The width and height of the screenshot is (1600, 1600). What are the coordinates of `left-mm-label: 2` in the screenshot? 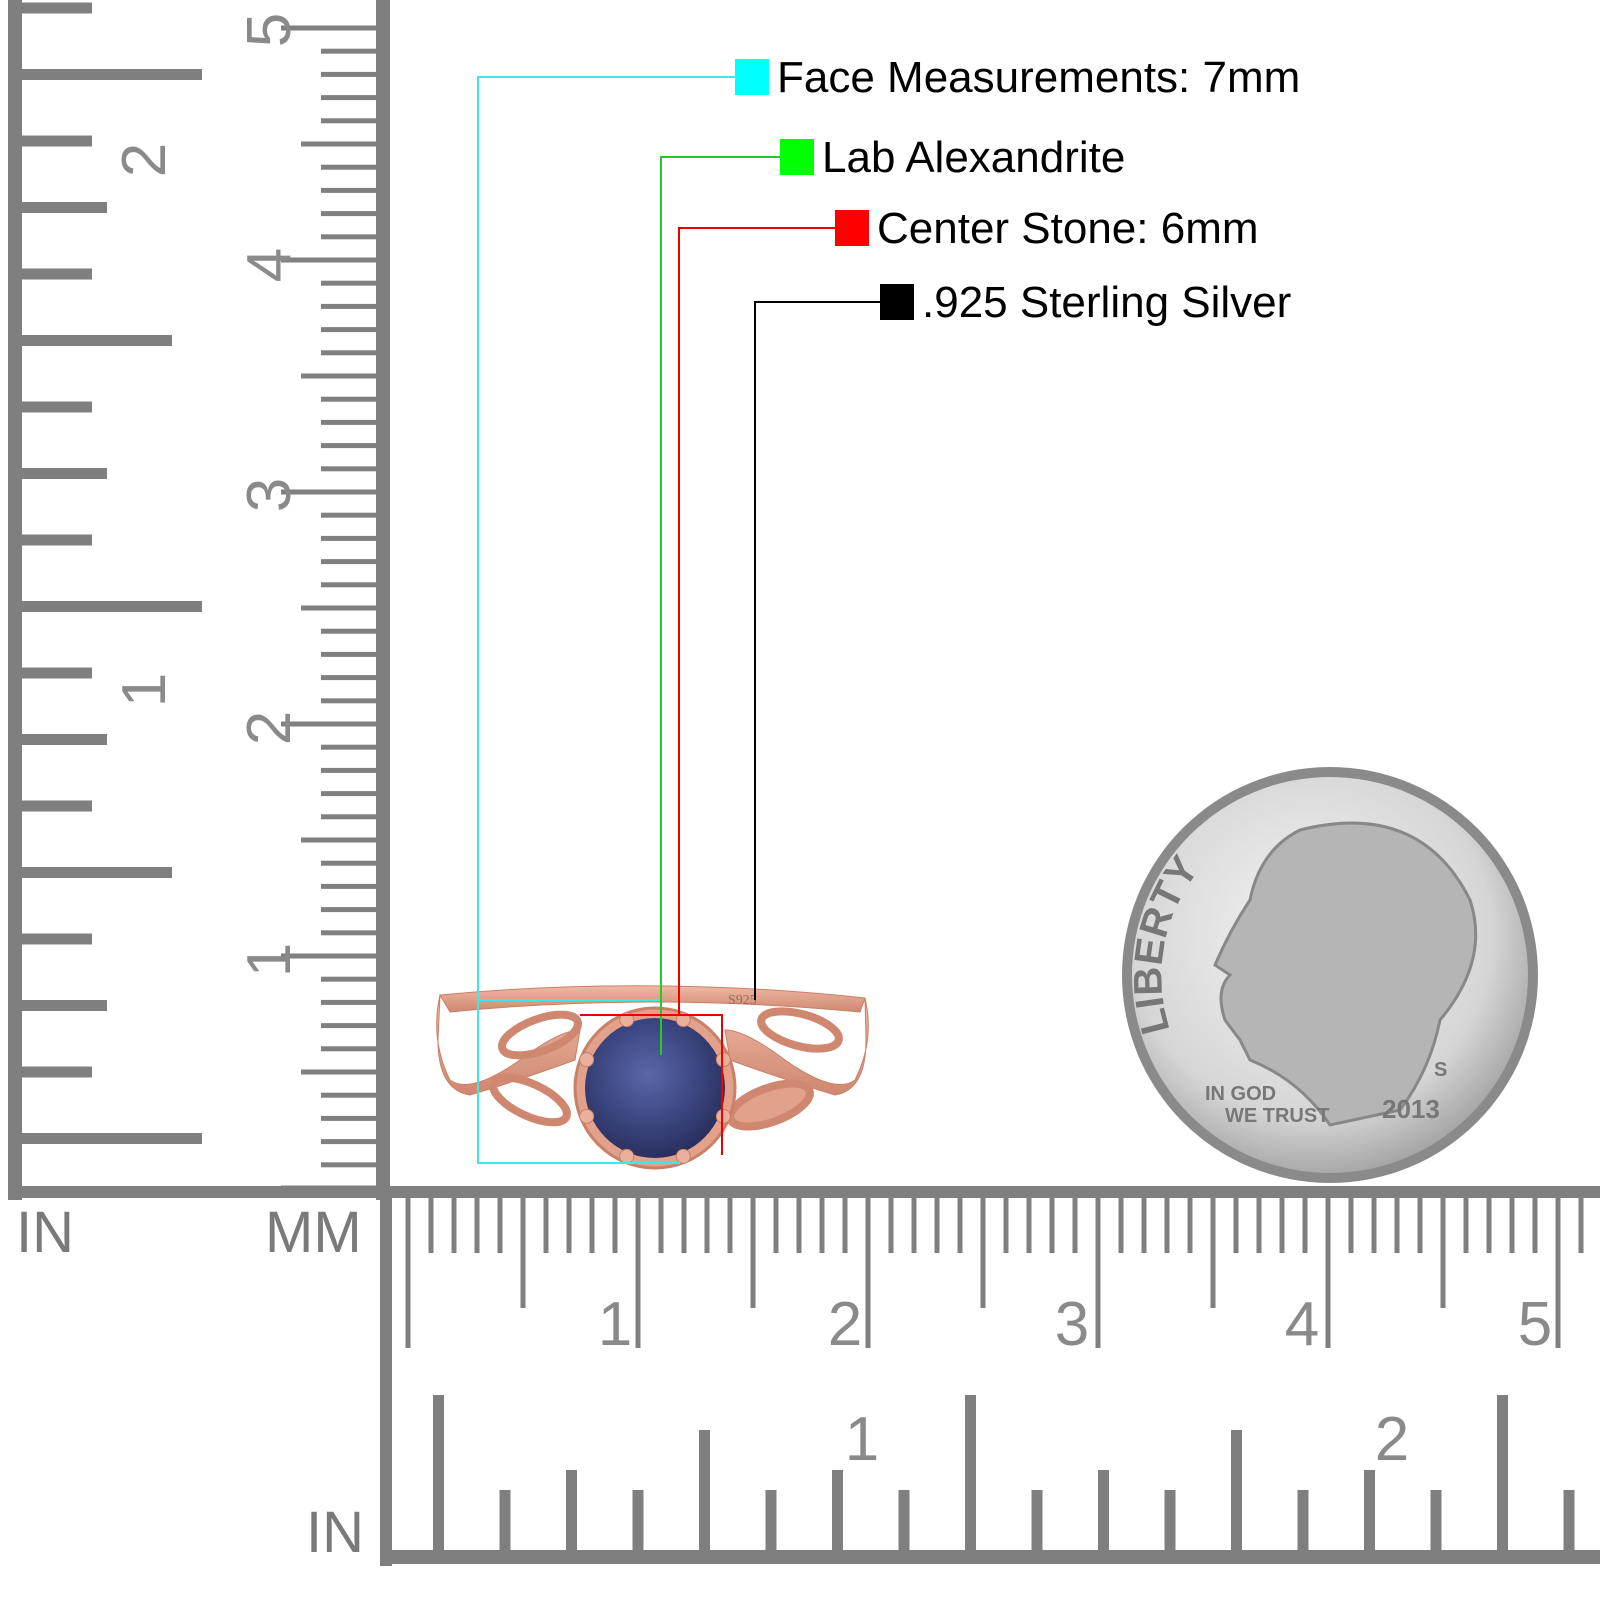 It's located at (269, 728).